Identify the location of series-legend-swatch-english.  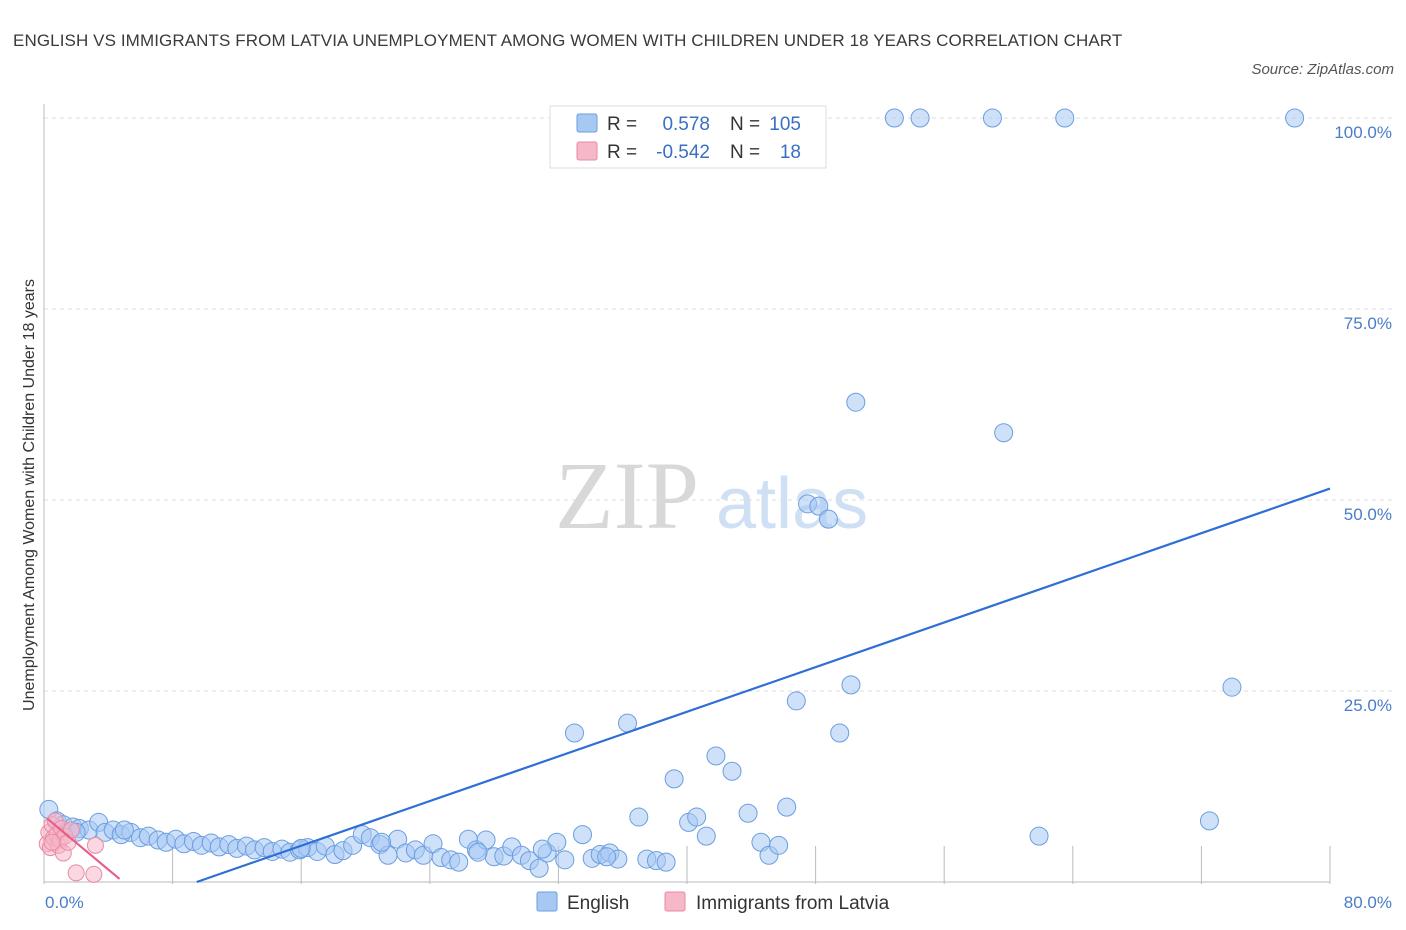
(547, 901).